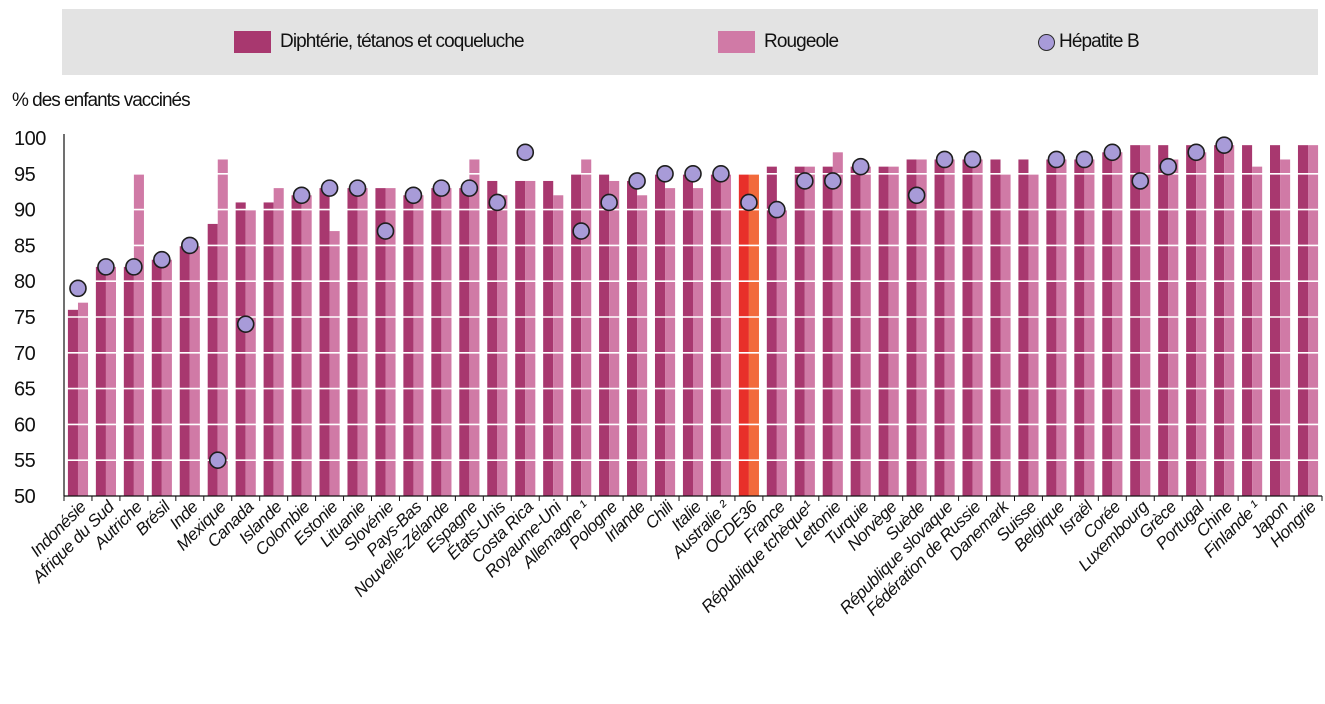 The width and height of the screenshot is (1325, 704). I want to click on y-tick-label: 70, so click(25, 354).